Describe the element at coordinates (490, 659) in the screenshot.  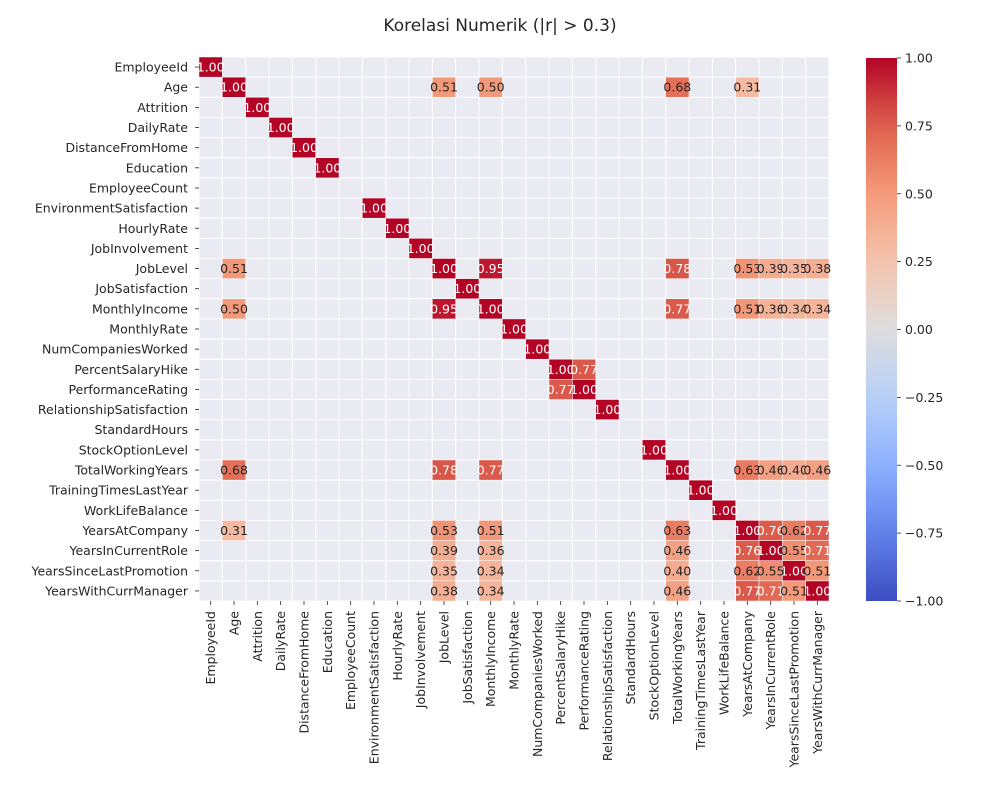
I see `x-tick-label: MonthlyIncome` at that location.